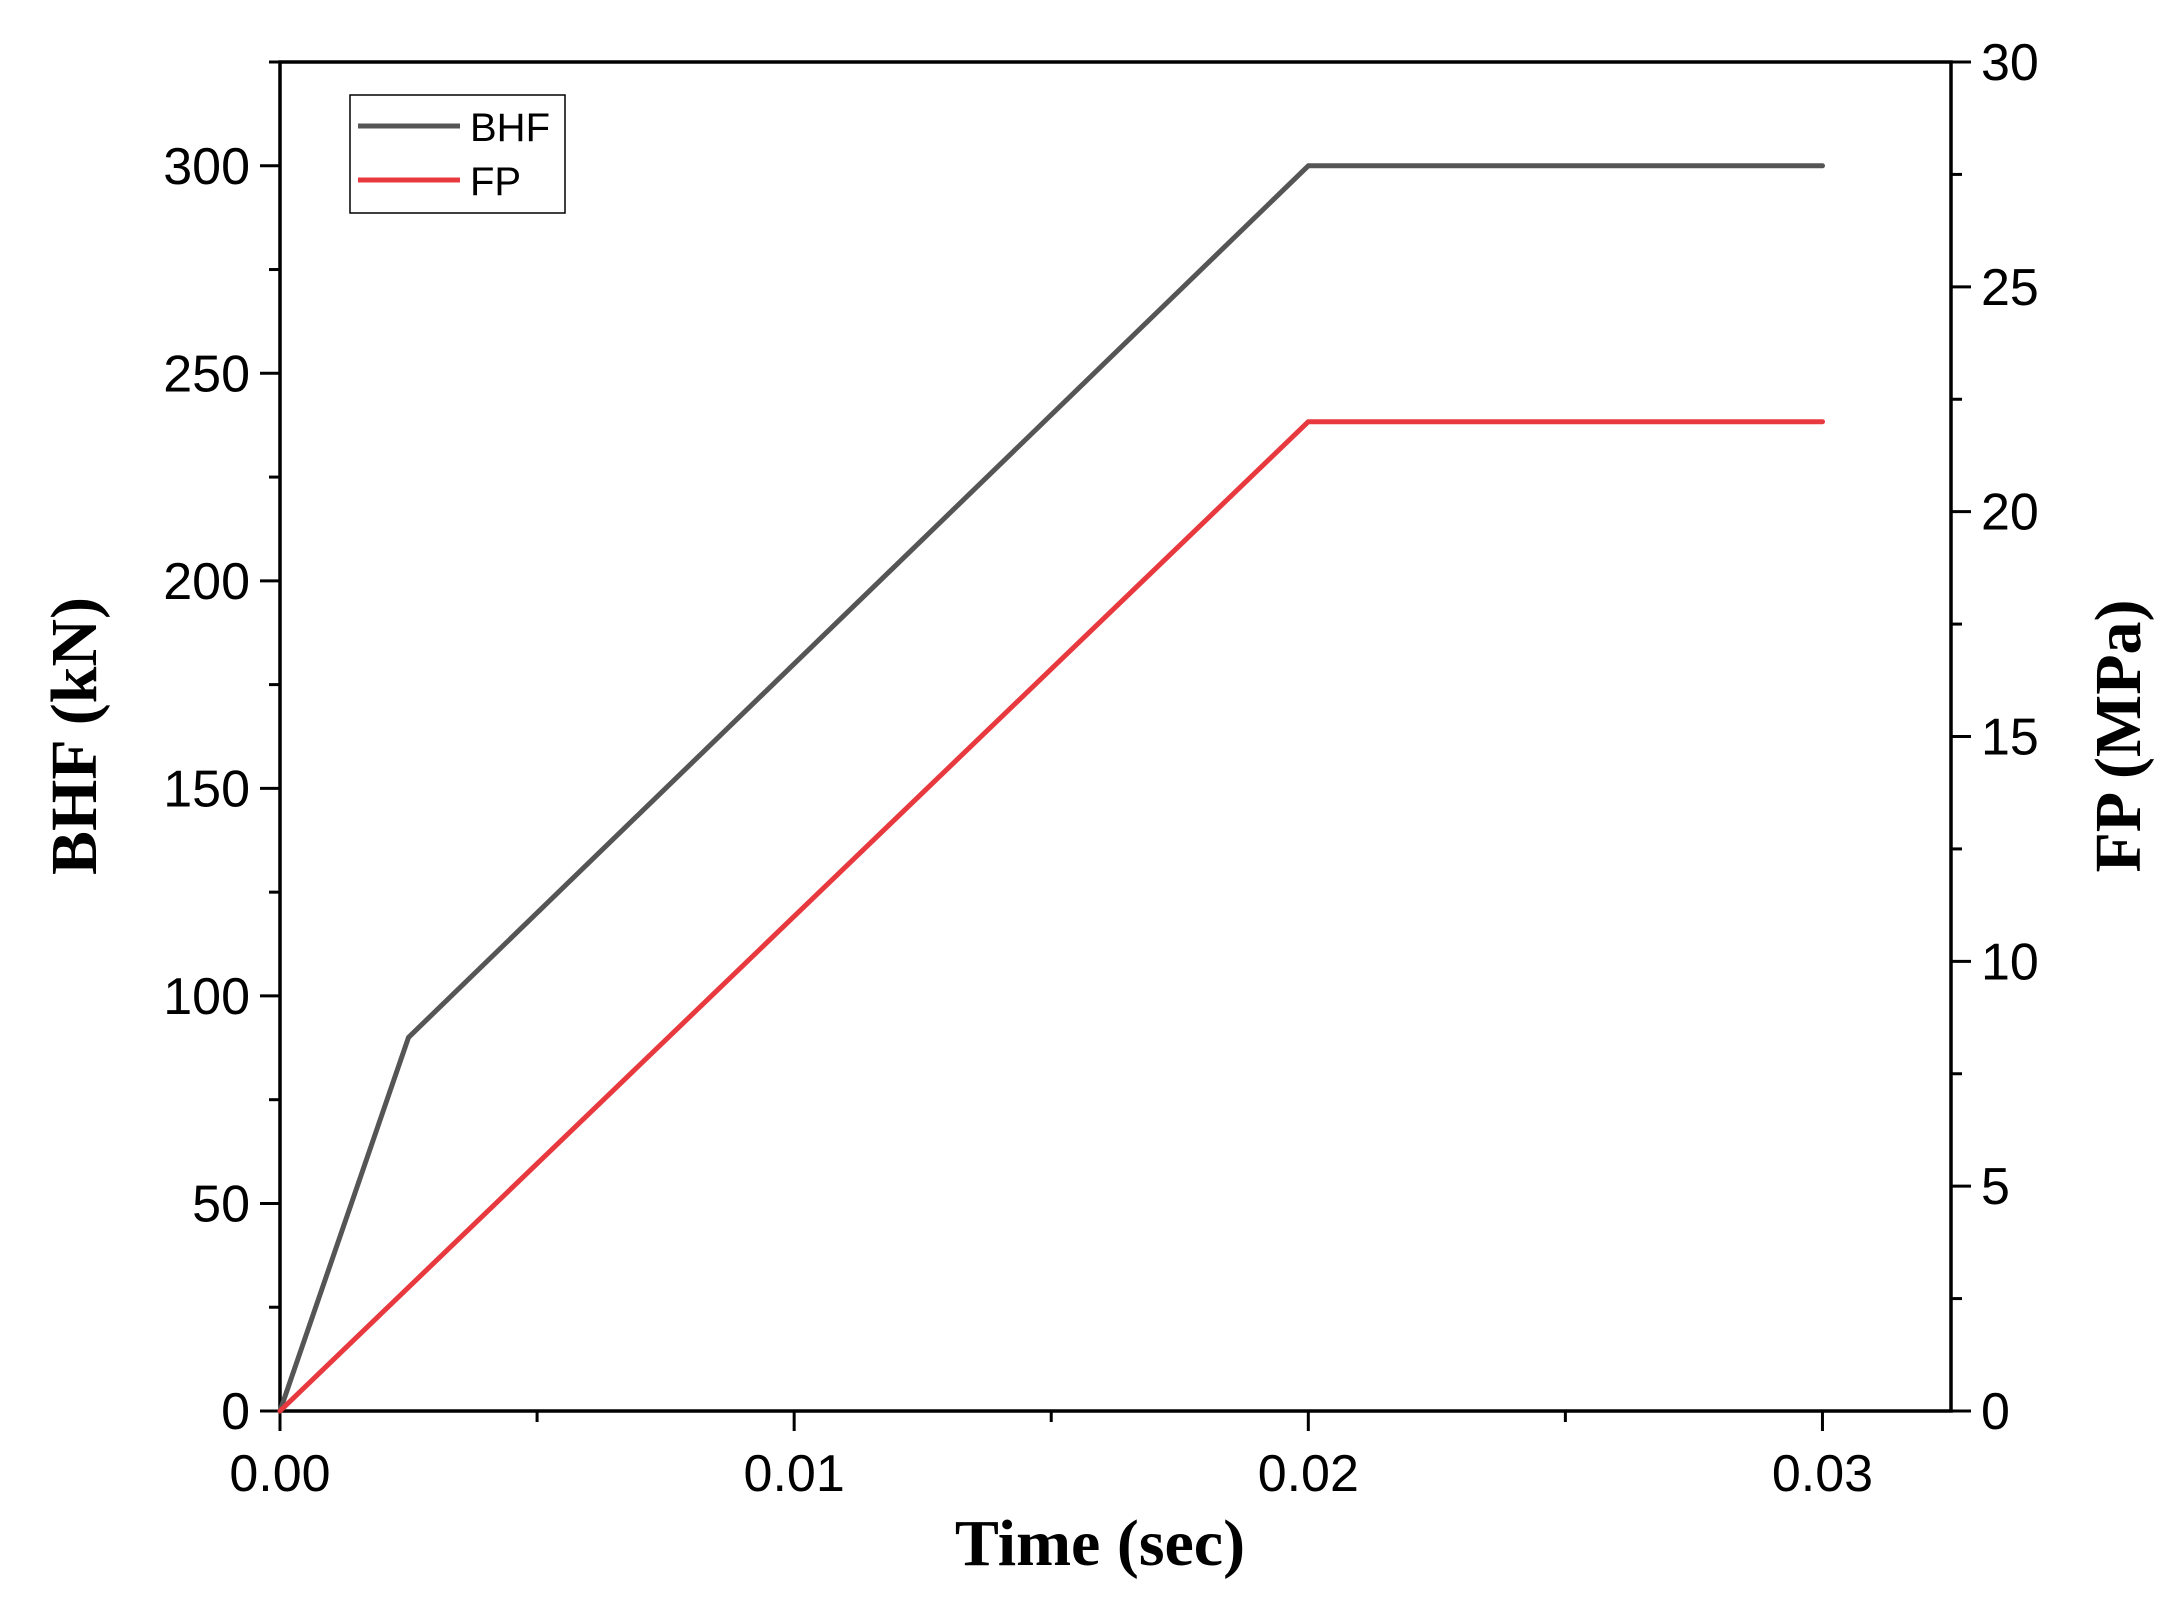  What do you see at coordinates (279, 1474) in the screenshot?
I see `x-tick-label: 0.00` at bounding box center [279, 1474].